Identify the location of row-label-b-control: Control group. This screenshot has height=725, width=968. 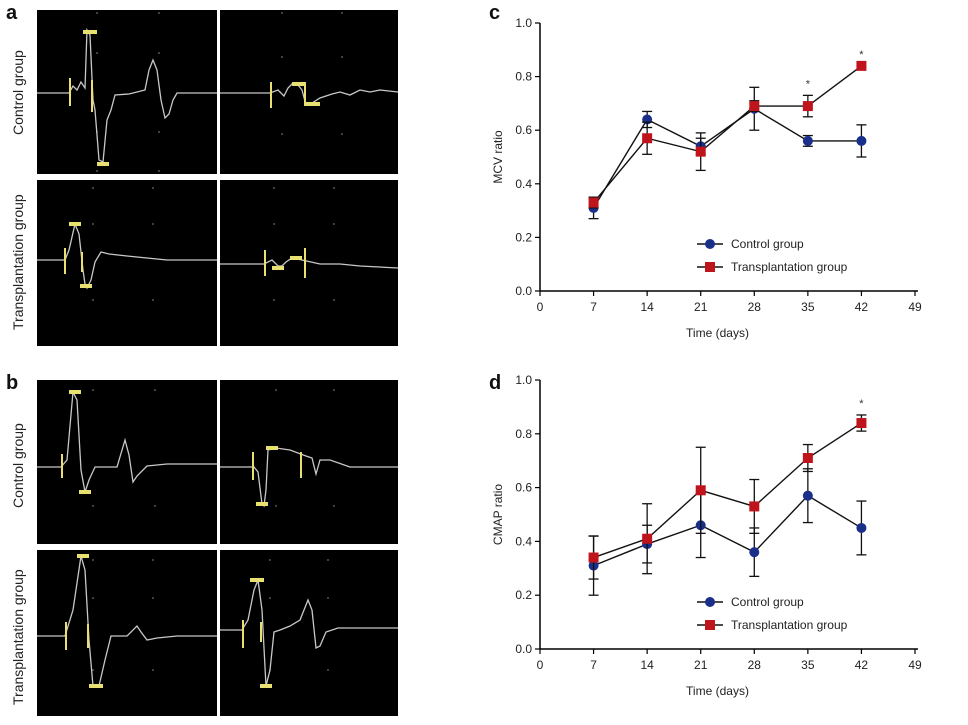
(18, 465).